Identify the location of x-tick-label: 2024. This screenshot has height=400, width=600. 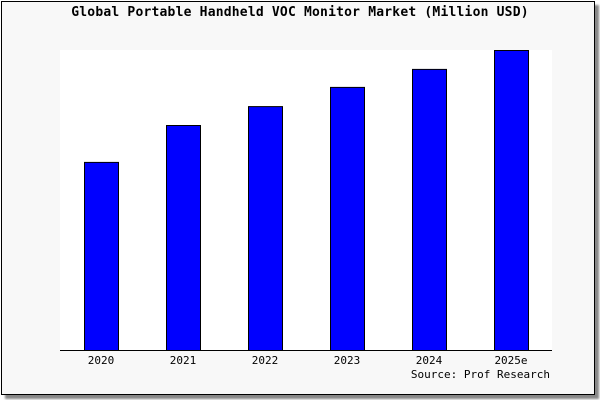
(429, 360).